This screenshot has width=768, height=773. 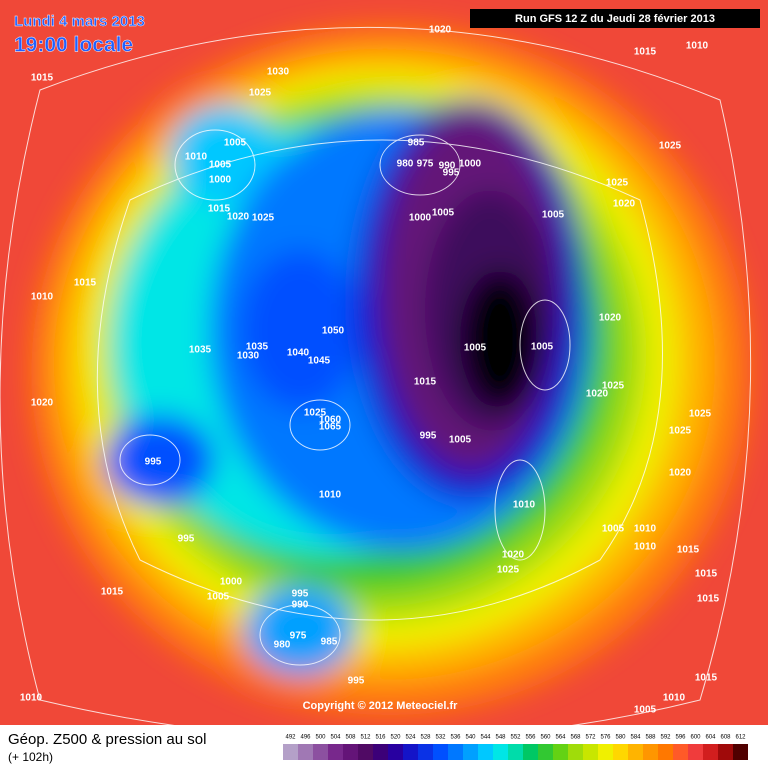 What do you see at coordinates (405, 164) in the screenshot?
I see `isobar-label: 980` at bounding box center [405, 164].